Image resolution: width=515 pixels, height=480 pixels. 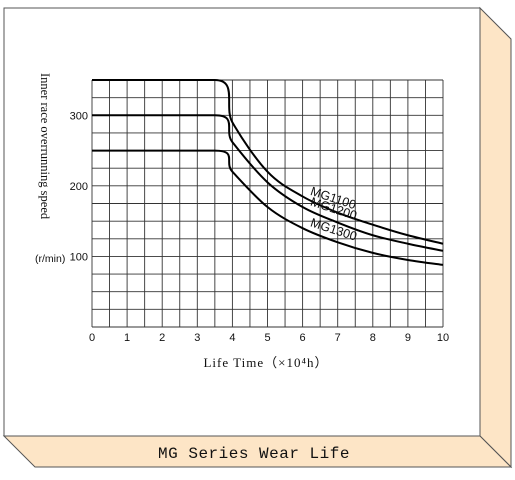 I want to click on y-tick-label: 100, so click(x=79, y=257).